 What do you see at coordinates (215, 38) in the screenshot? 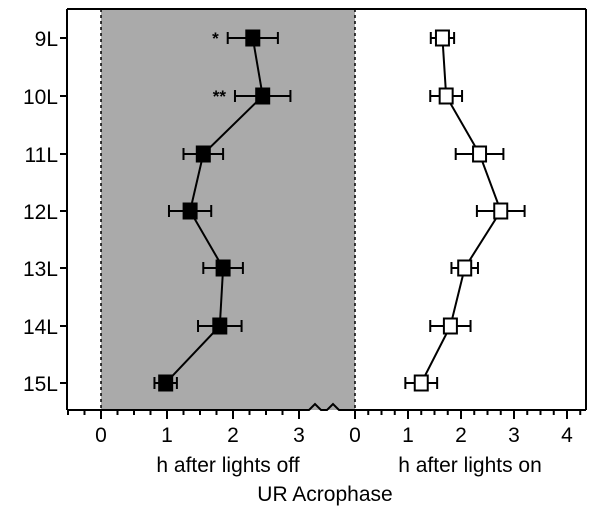
I see `significance-marker: *` at bounding box center [215, 38].